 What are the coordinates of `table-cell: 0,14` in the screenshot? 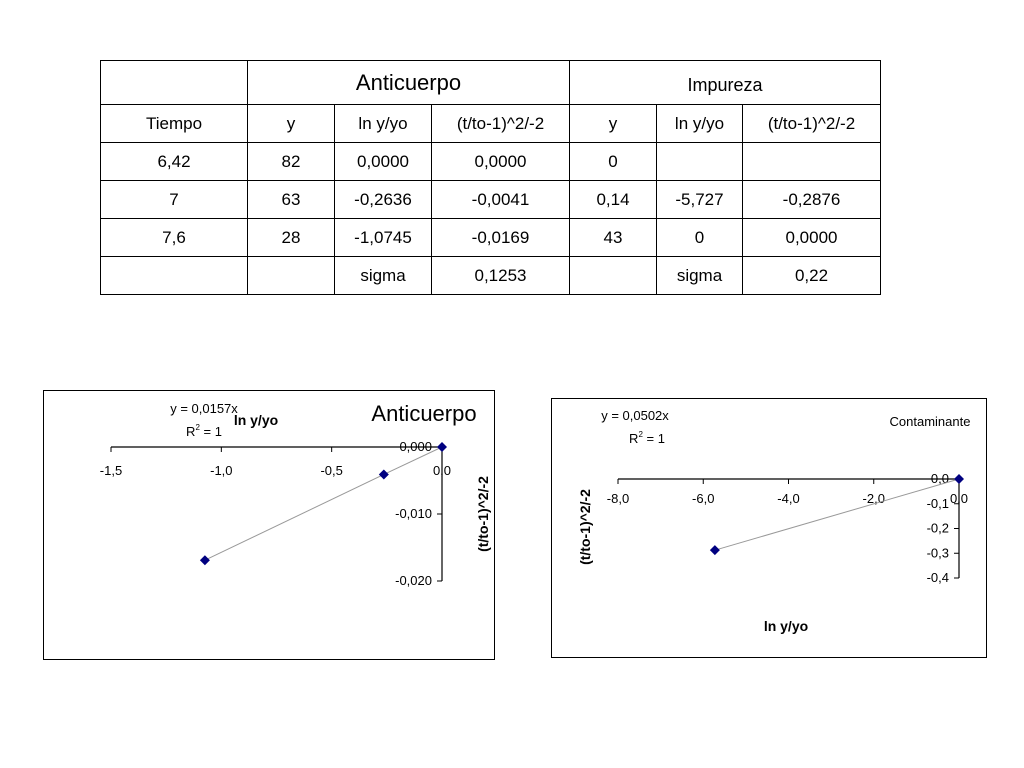 It's located at (613, 199).